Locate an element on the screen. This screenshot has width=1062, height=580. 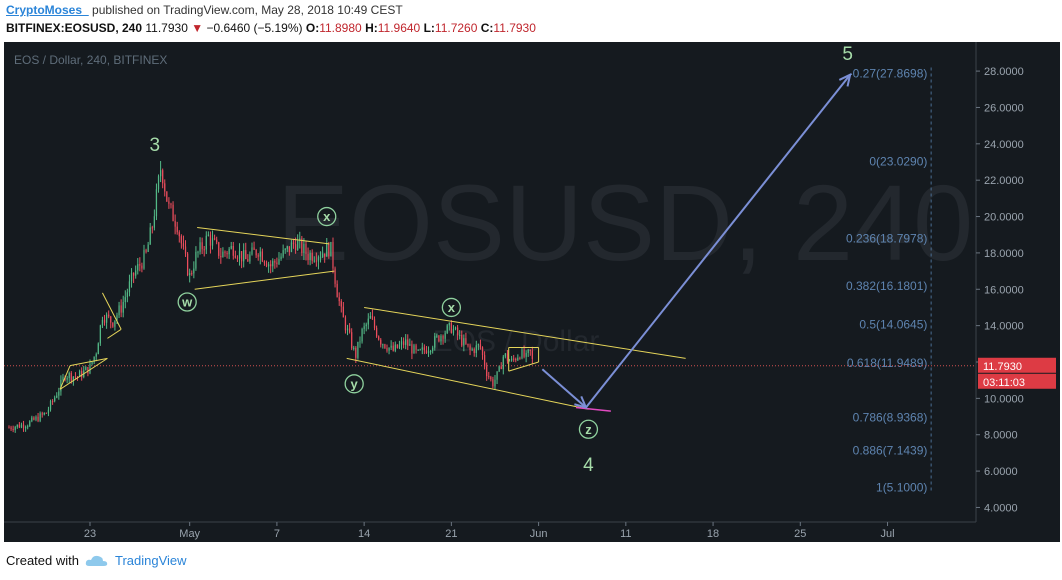
fib-level-label: 0.786(8.9368) is located at coordinates (890, 418).